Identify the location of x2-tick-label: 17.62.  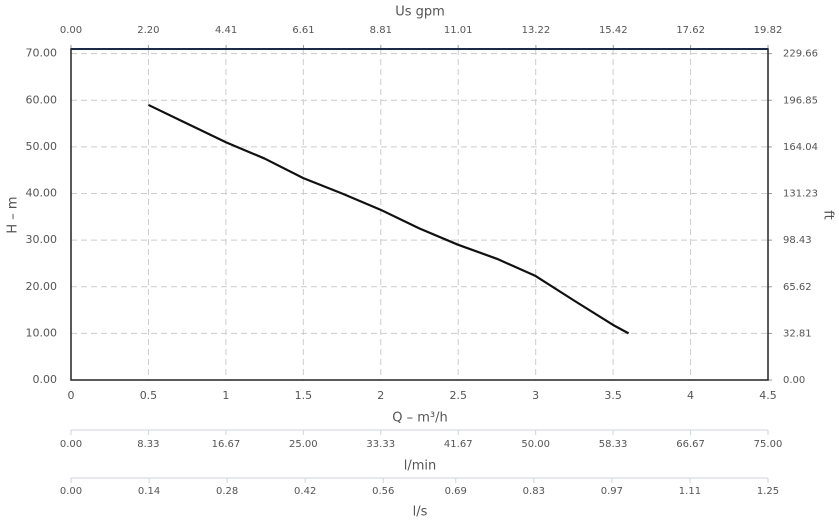
(690, 30).